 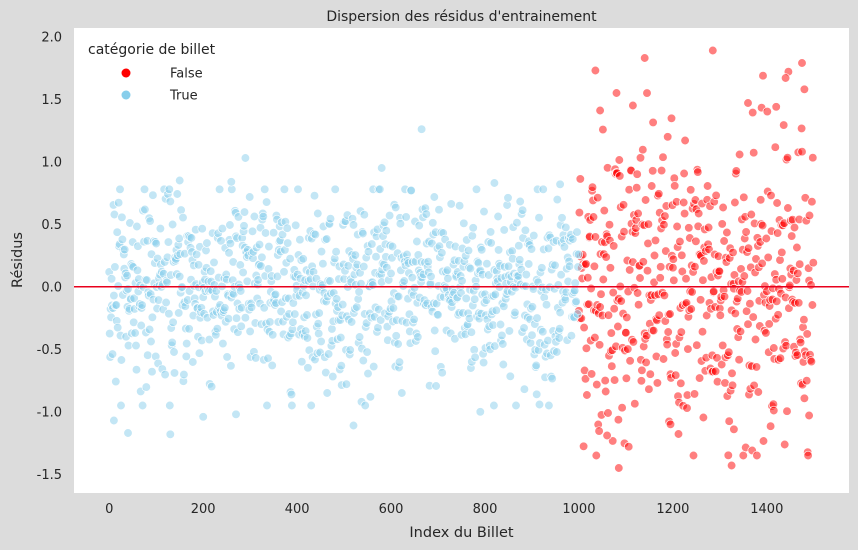 What do you see at coordinates (461, 17) in the screenshot?
I see `chart-title: Dispersion des résidus d'entrainement` at bounding box center [461, 17].